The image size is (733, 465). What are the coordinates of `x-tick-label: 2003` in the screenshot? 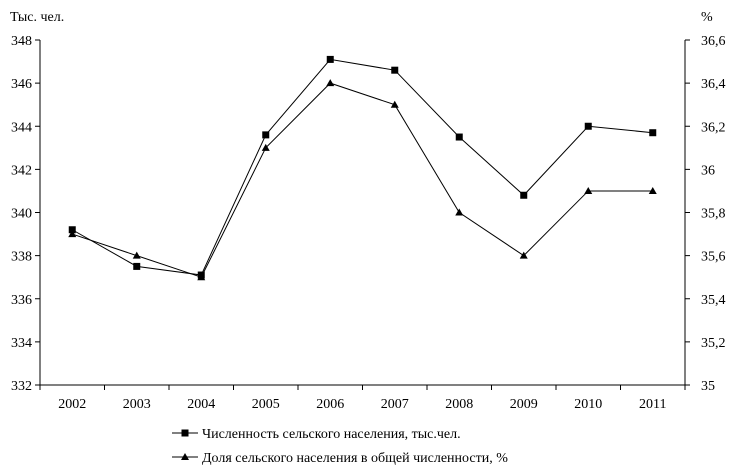 It's located at (137, 404).